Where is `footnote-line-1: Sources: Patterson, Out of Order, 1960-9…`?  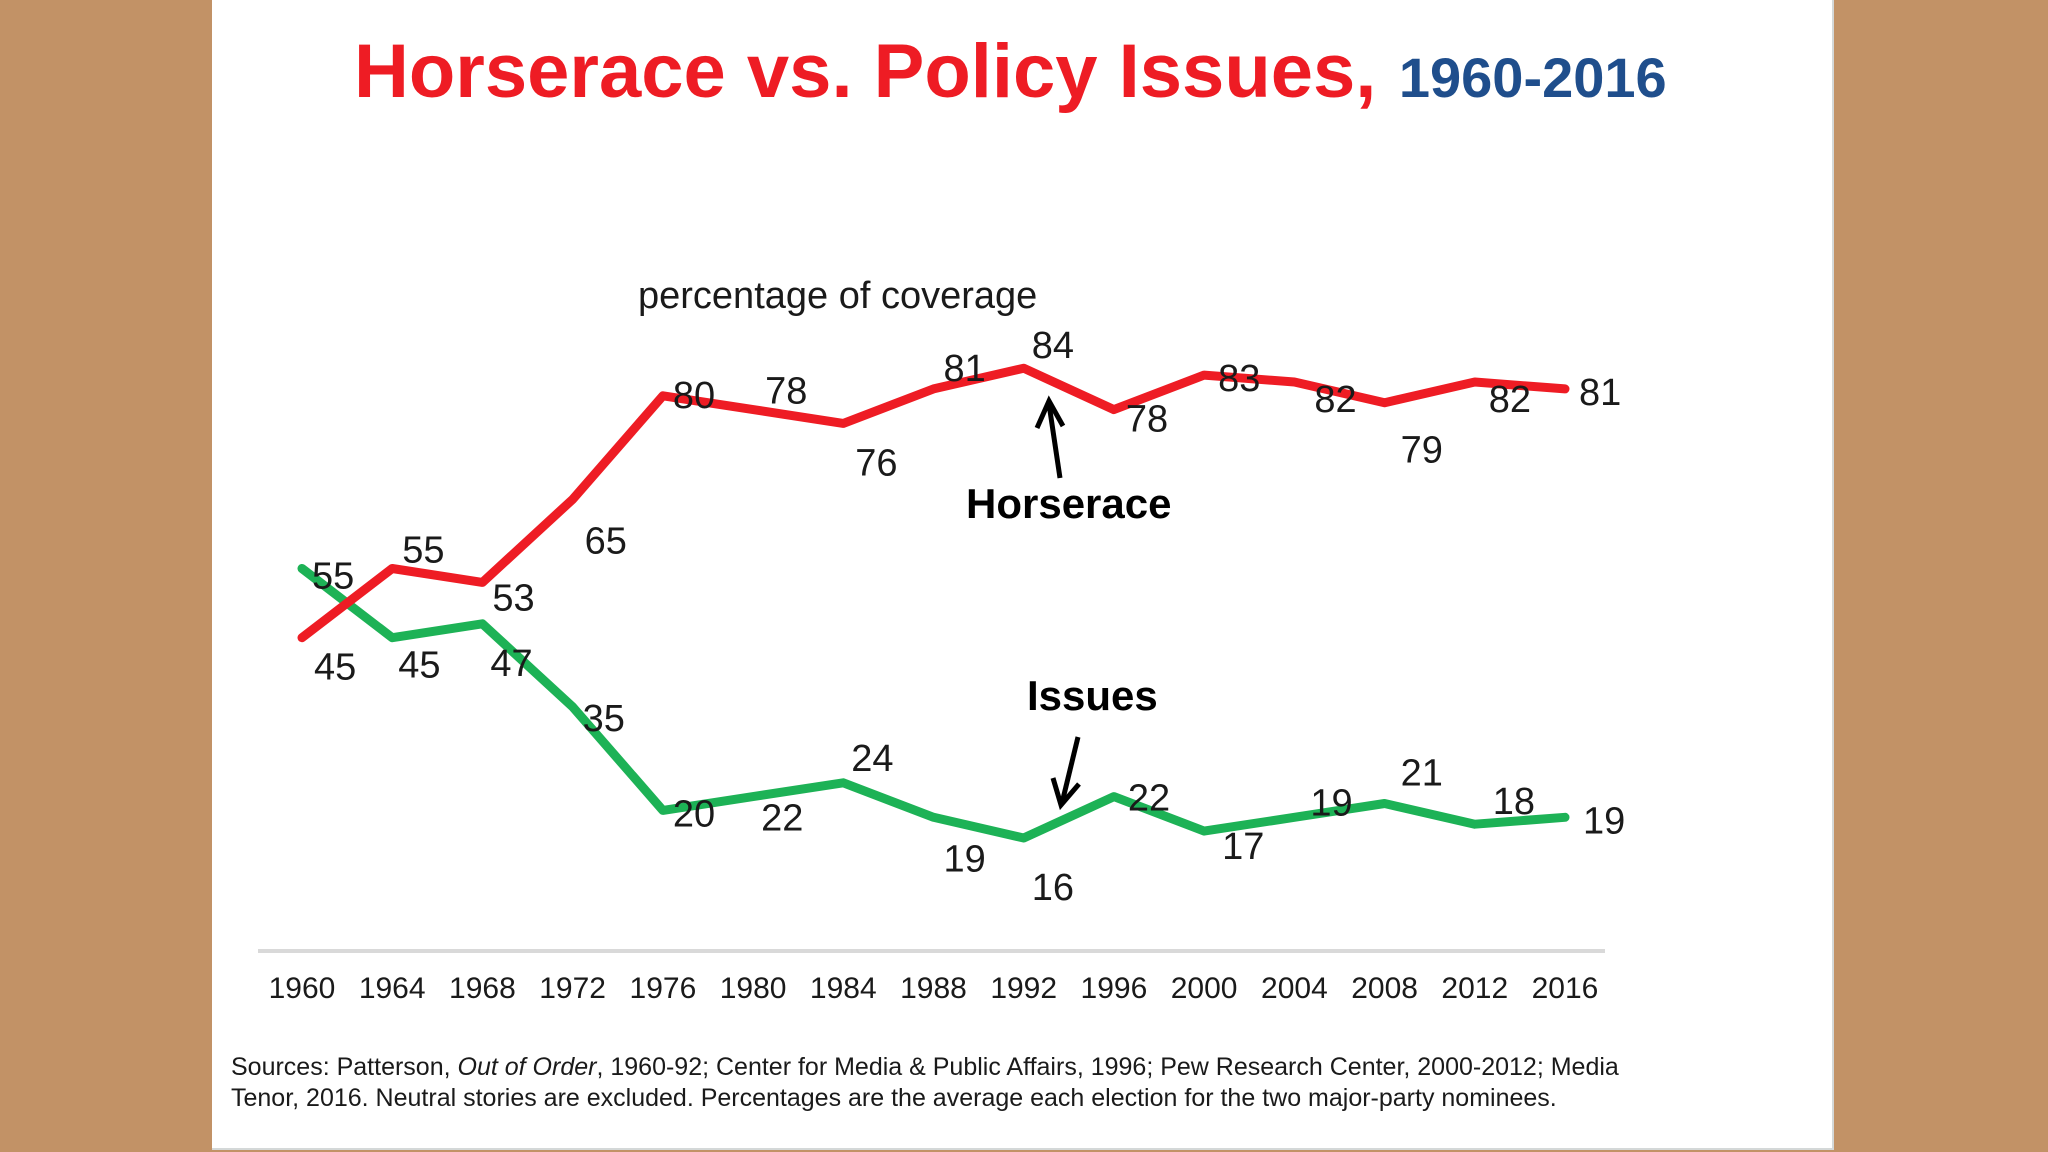 footnote-line-1: Sources: Patterson, Out of Order, 1960-9… is located at coordinates (925, 1067).